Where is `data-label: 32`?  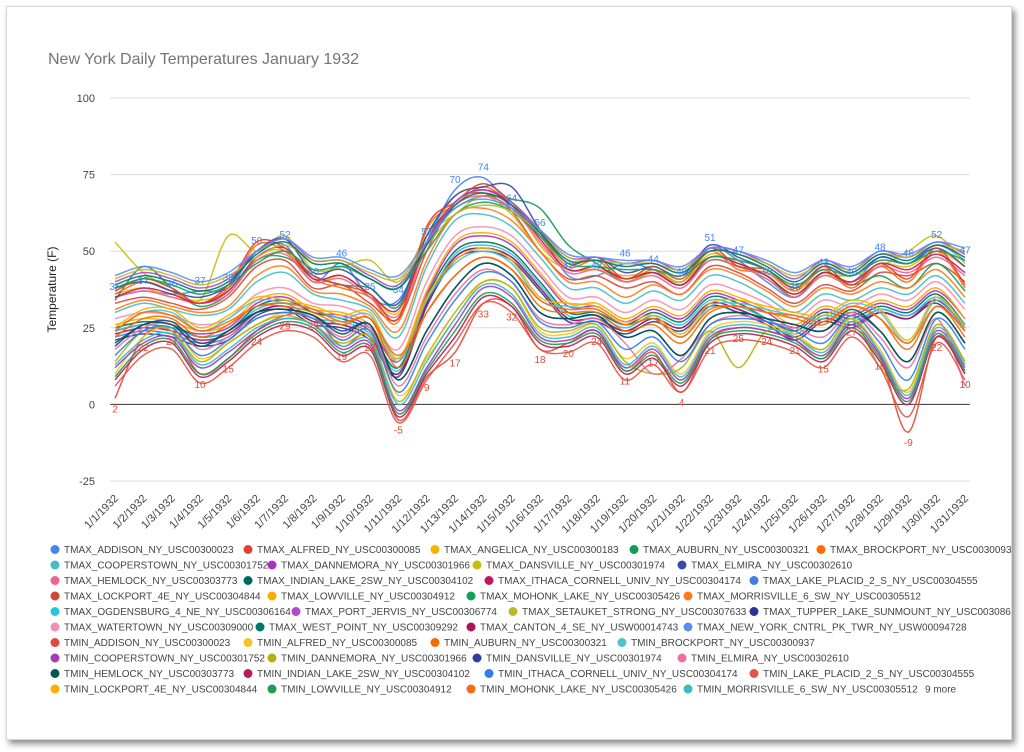
data-label: 32 is located at coordinates (512, 317).